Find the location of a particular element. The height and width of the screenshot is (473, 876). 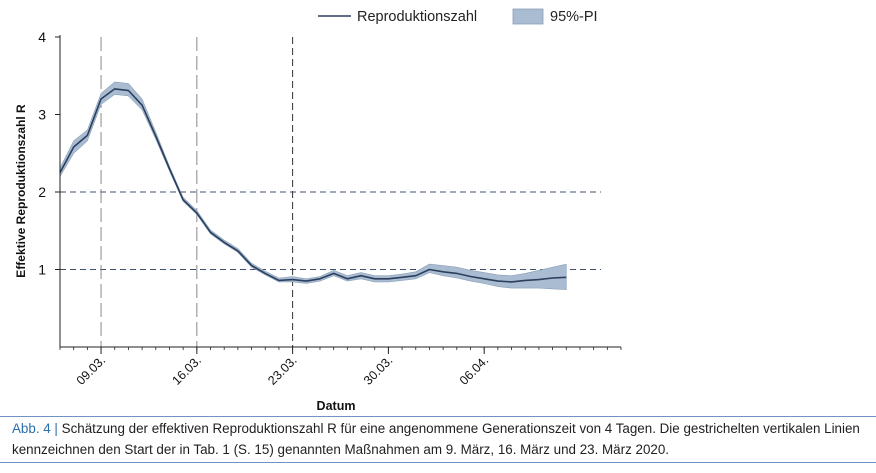

legend-label-95-pi: 95%-PI is located at coordinates (574, 17).